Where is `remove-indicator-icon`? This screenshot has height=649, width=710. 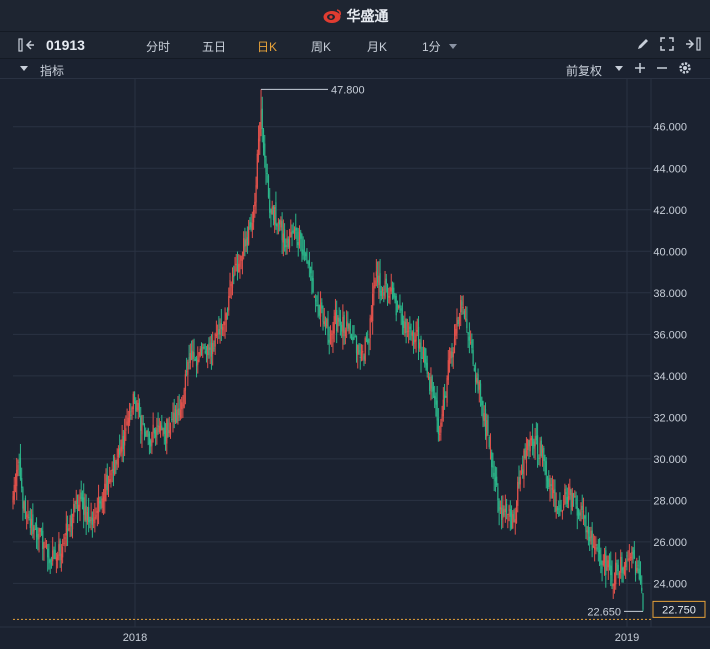 remove-indicator-icon is located at coordinates (662, 68).